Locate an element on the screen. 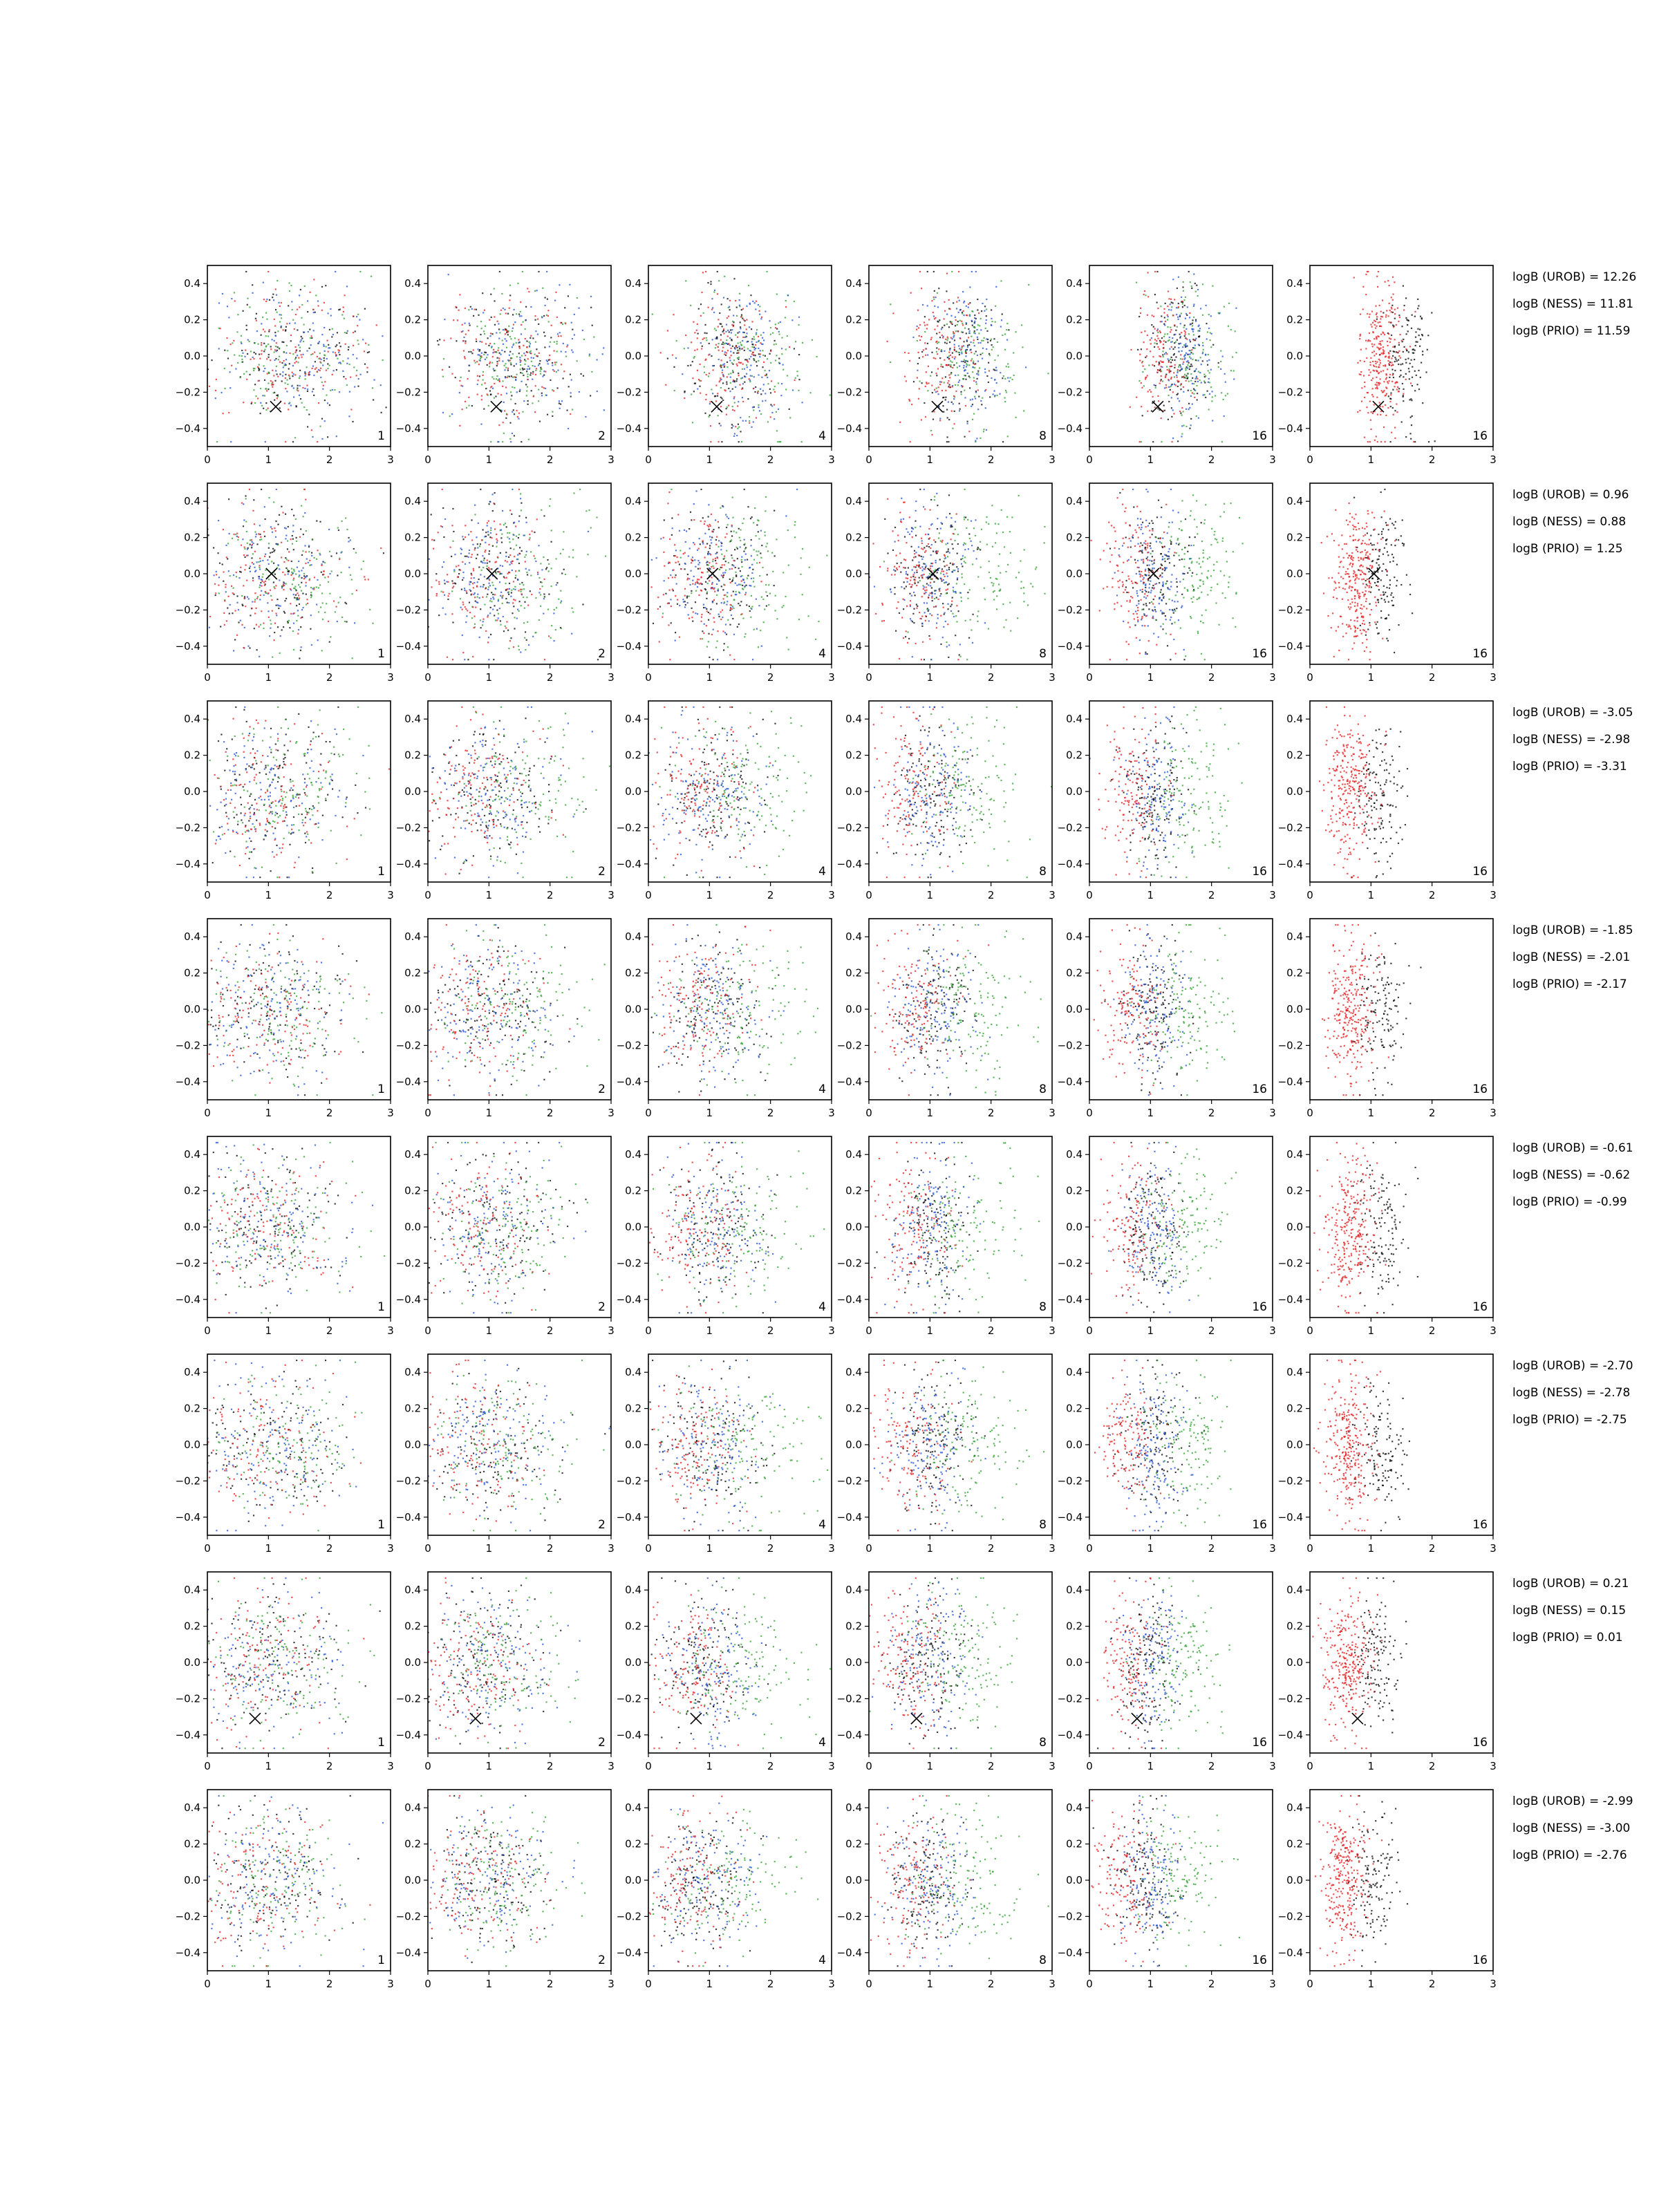 This screenshot has height=2212, width=1659. y-tick-label: 0.0 is located at coordinates (1295, 356).